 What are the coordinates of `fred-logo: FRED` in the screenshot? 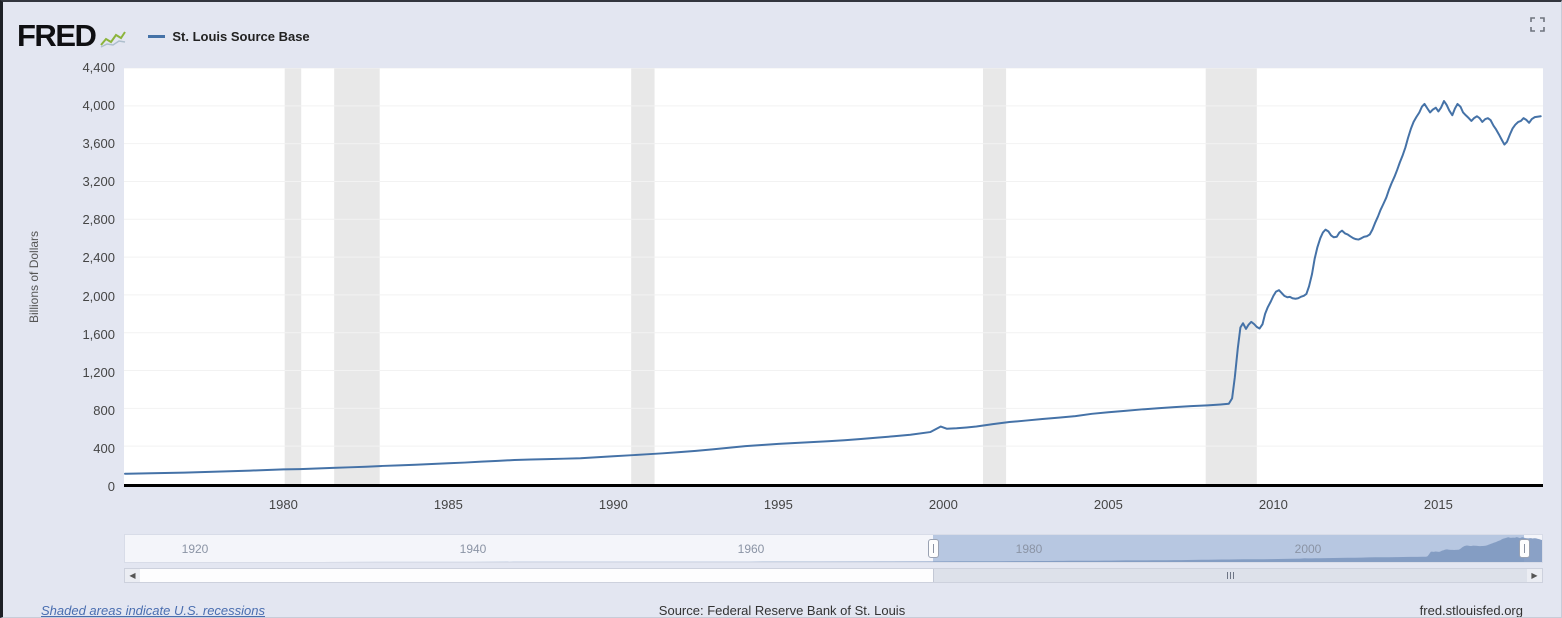 It's located at (57, 35).